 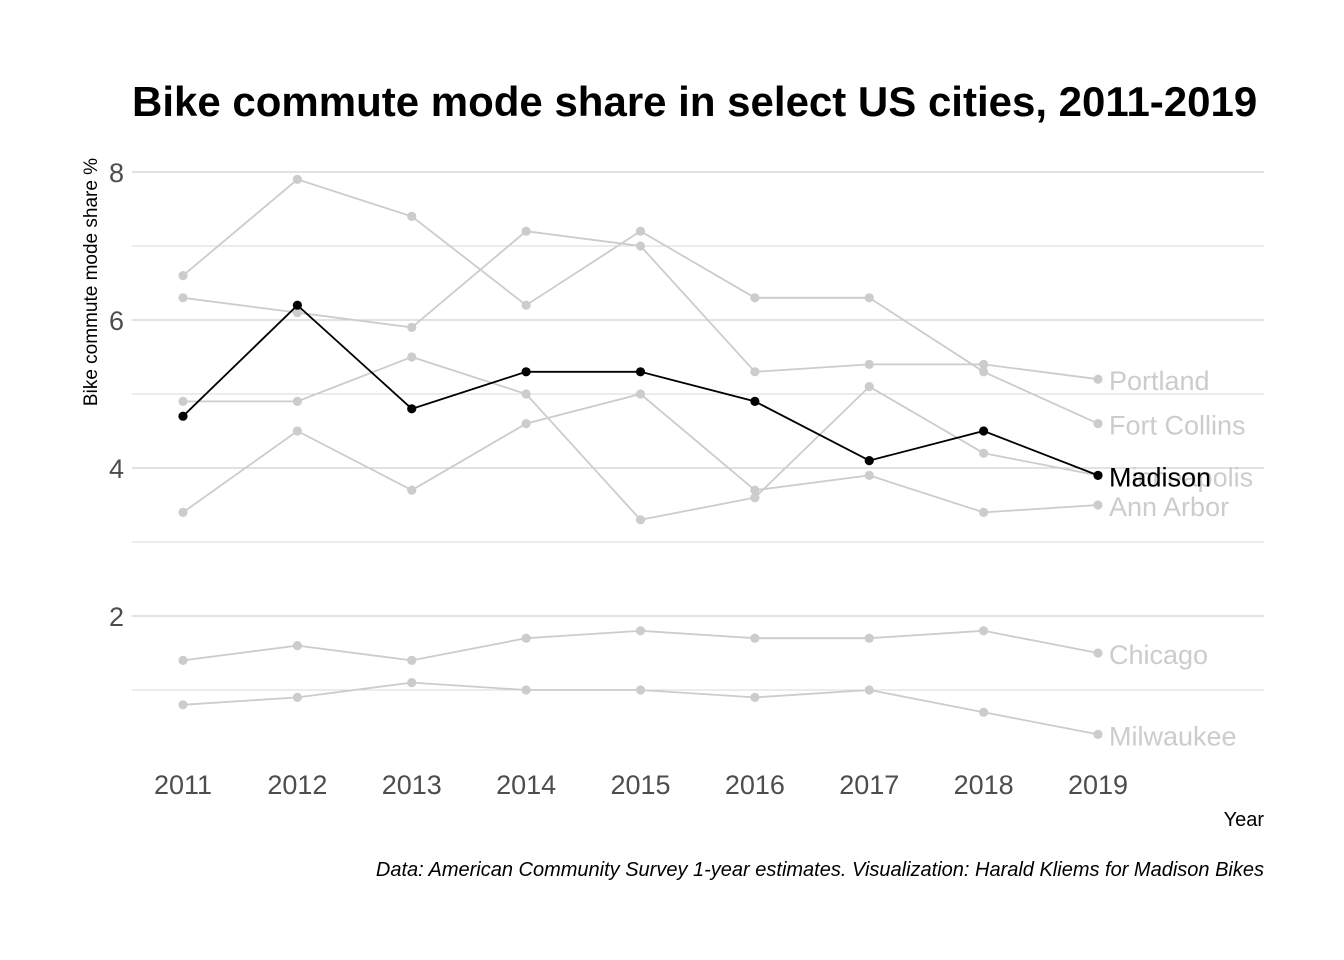 I want to click on x-tick-label: 2013, so click(x=412, y=785).